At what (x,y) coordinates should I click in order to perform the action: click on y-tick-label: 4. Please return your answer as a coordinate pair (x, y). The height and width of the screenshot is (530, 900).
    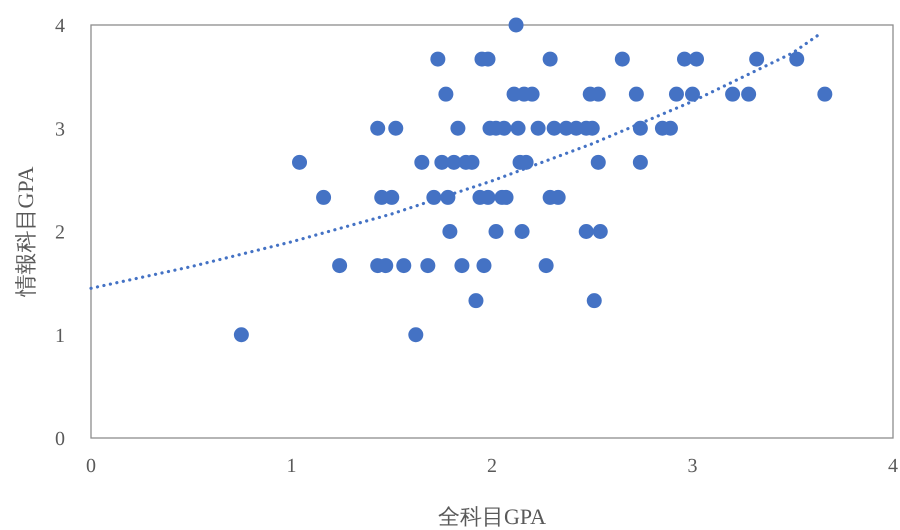
    Looking at the image, I should click on (60, 26).